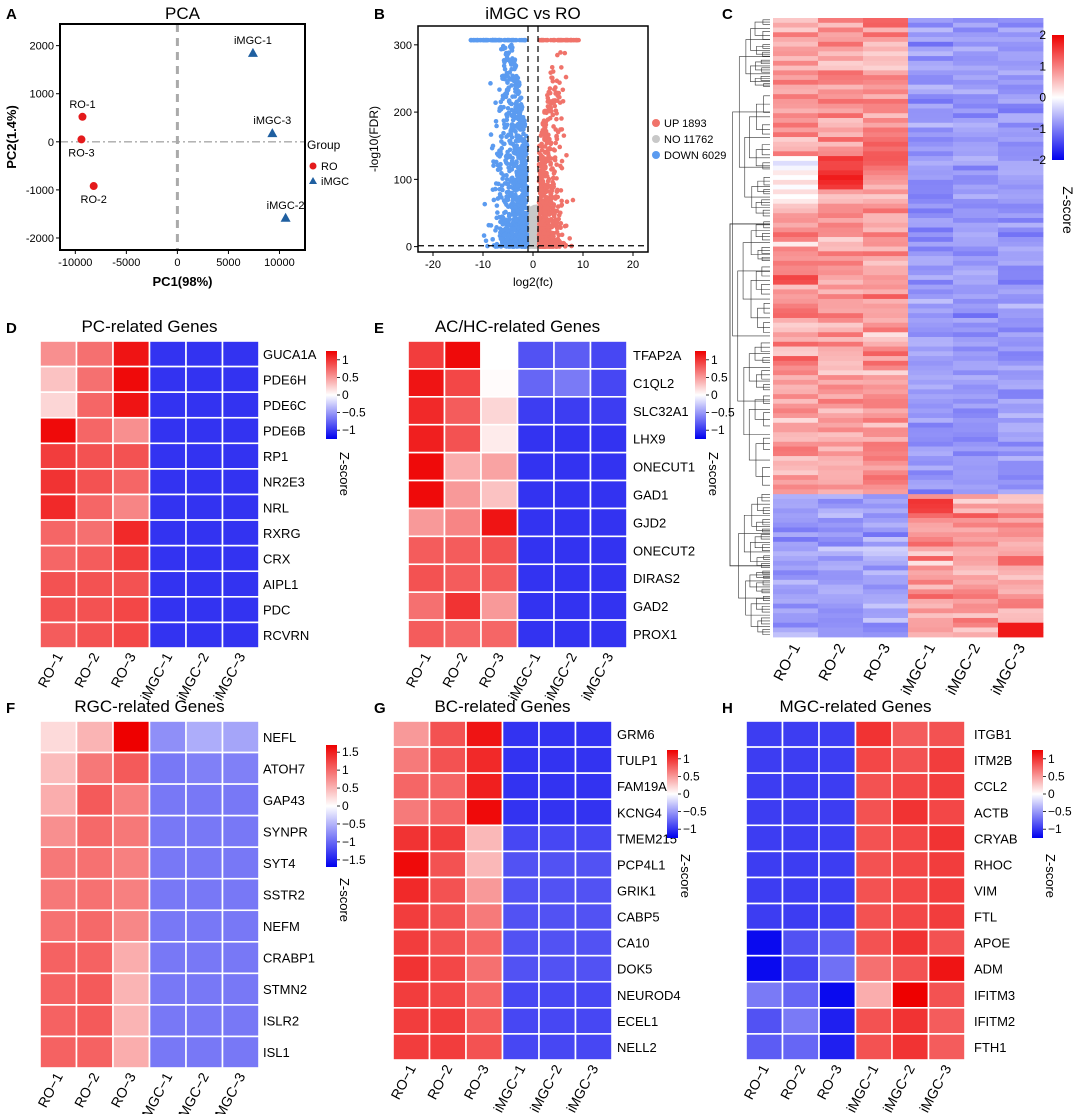 Image resolution: width=1084 pixels, height=1114 pixels. What do you see at coordinates (993, 864) in the screenshot?
I see `heatmap-H-row-label: RHOC` at bounding box center [993, 864].